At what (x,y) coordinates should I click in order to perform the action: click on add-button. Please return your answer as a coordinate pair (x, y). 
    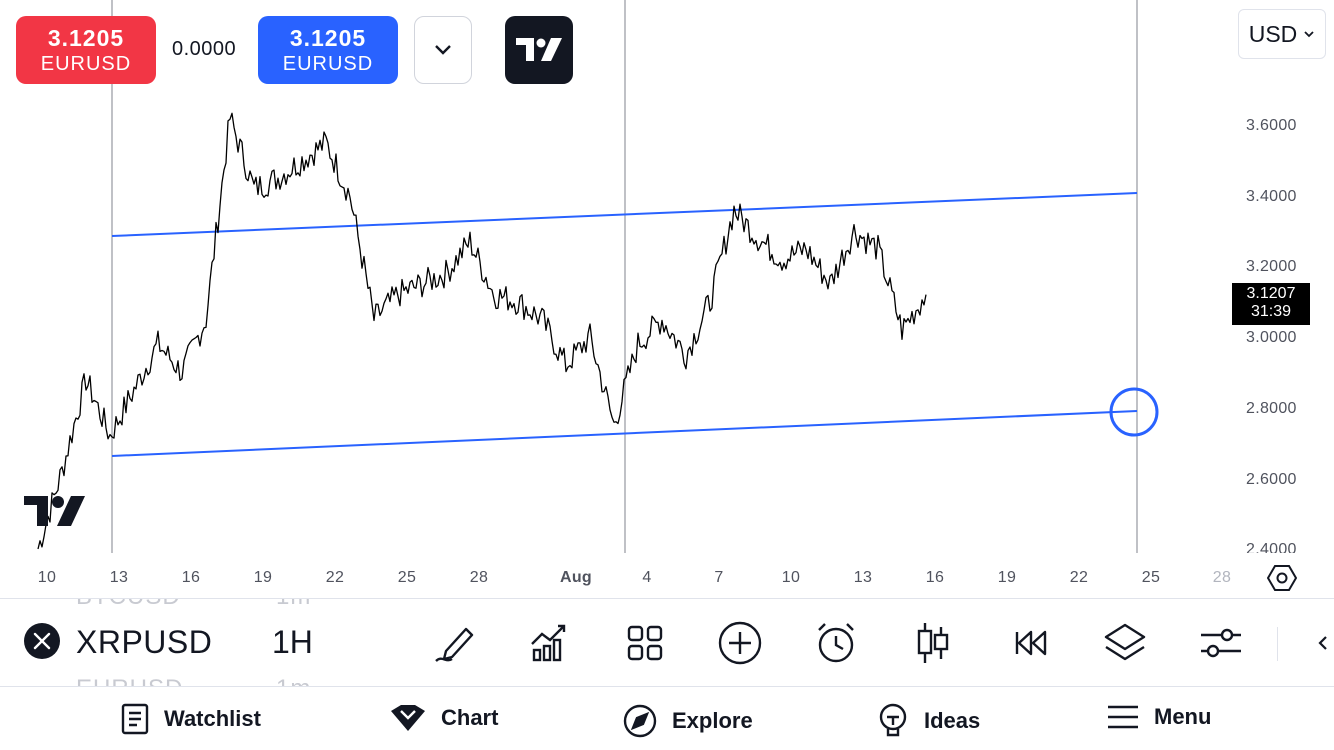
    Looking at the image, I should click on (740, 643).